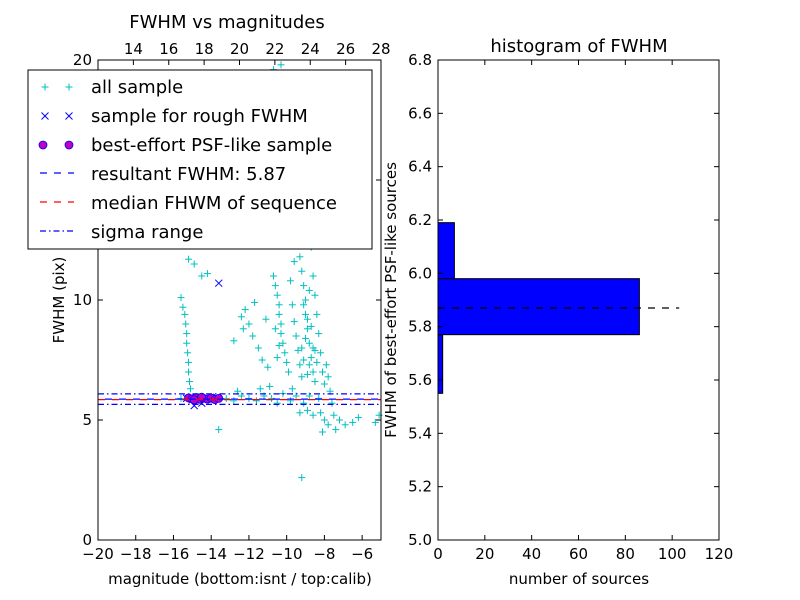  I want to click on histogram-bars-layer, so click(538, 308).